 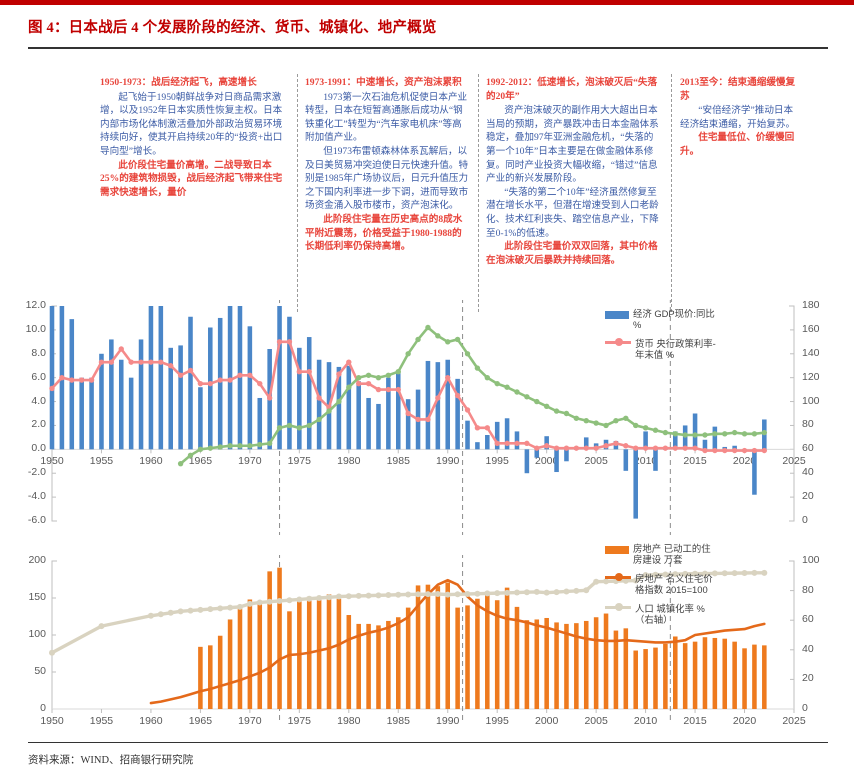 I want to click on annotation-highlight: 此阶段住宅量价双双回落，其中价格在泡沫破灭后暴跌并持续回落。, so click(x=572, y=253).